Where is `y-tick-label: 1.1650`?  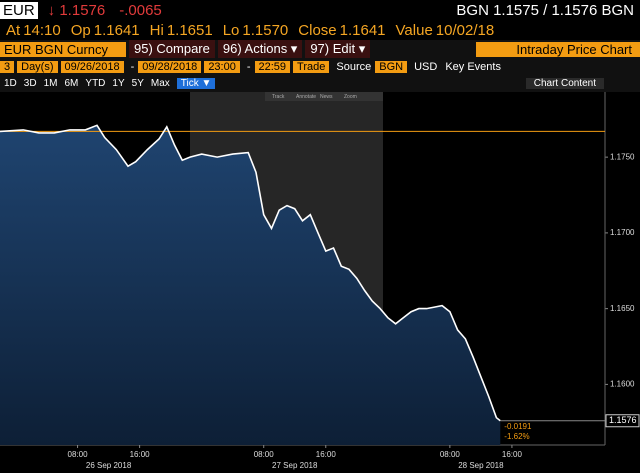
y-tick-label: 1.1650 is located at coordinates (622, 308).